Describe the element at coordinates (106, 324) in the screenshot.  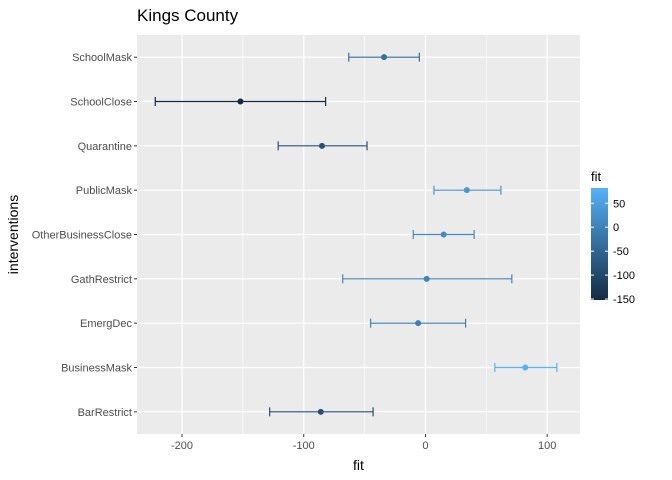
I see `y-tick-label: EmergDec` at that location.